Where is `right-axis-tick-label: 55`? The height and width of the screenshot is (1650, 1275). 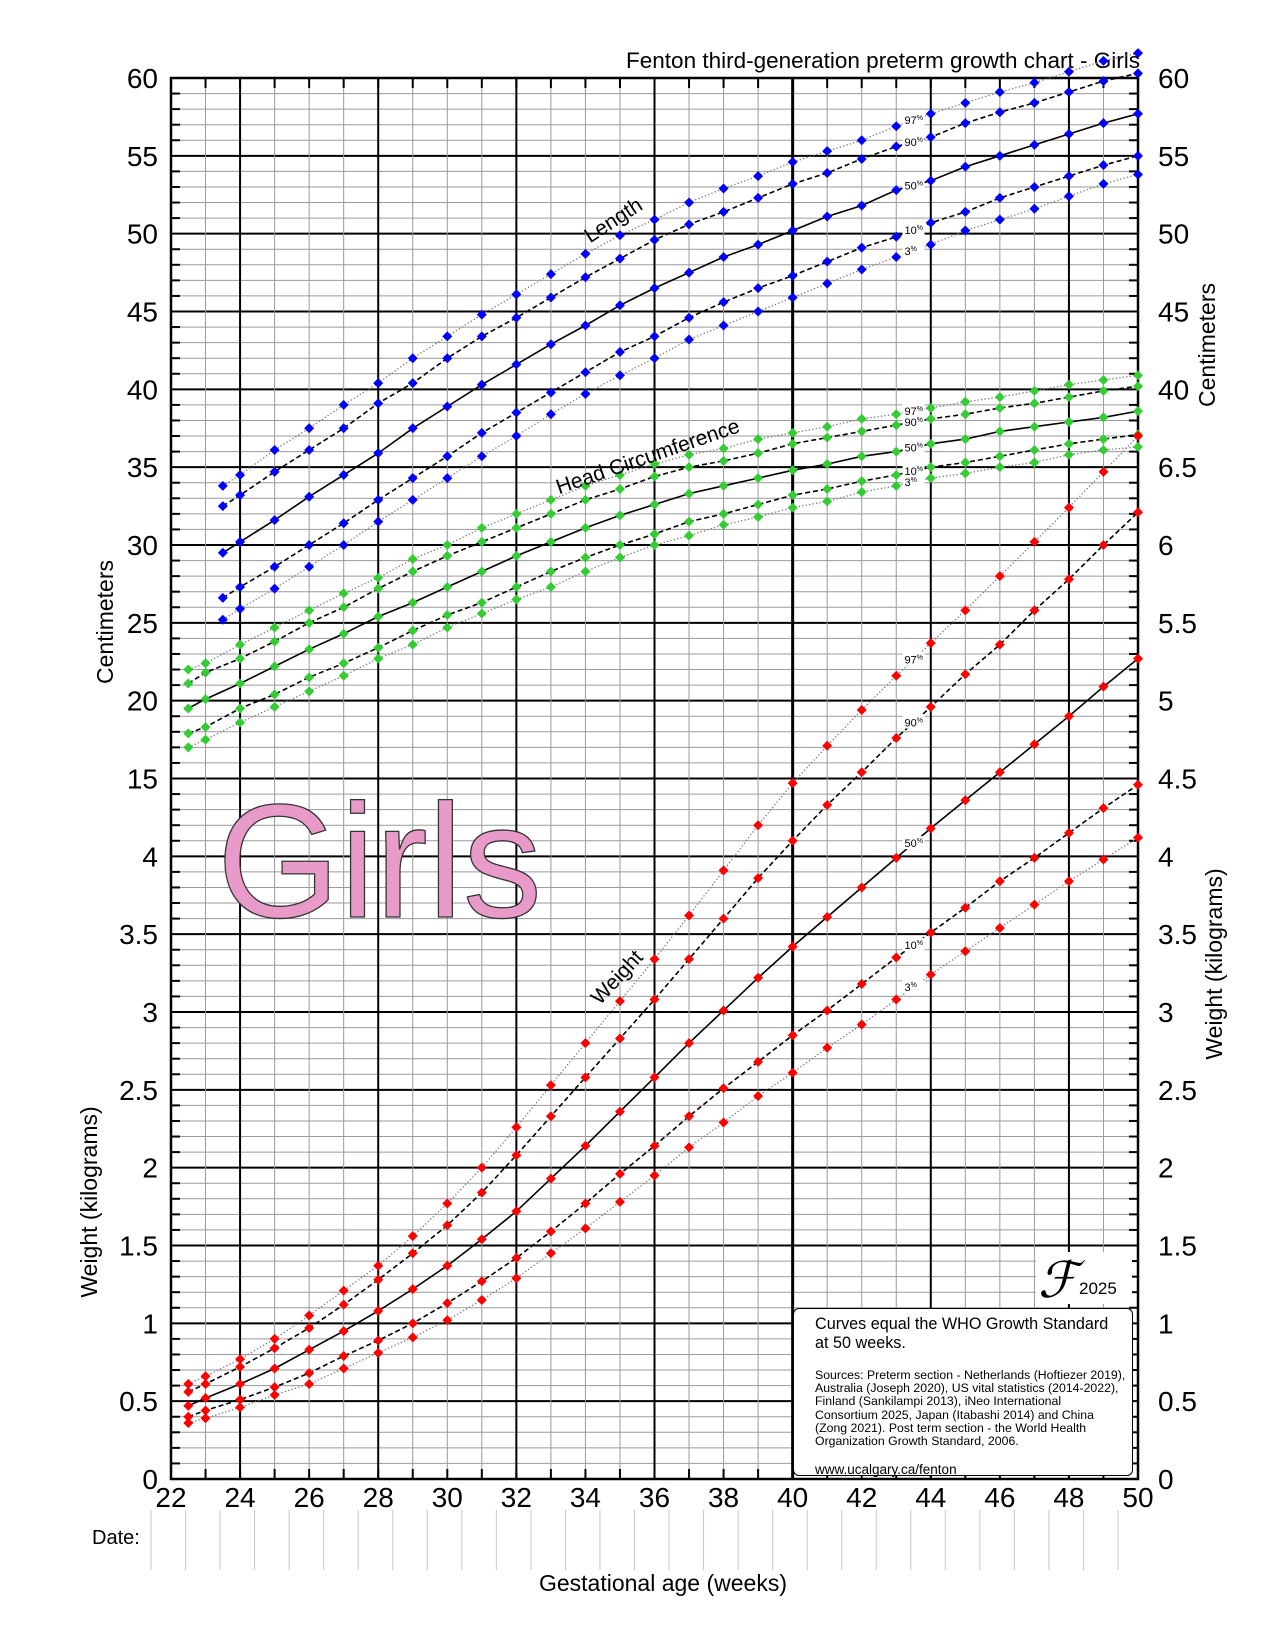
right-axis-tick-label: 55 is located at coordinates (1173, 156).